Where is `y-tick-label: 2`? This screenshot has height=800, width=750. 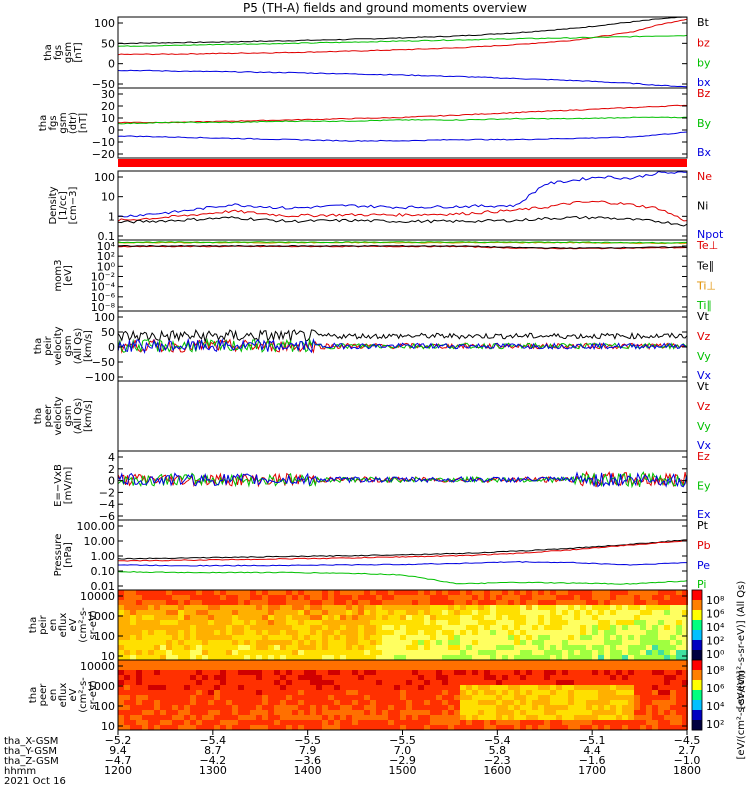 y-tick-label: 2 is located at coordinates (111, 469).